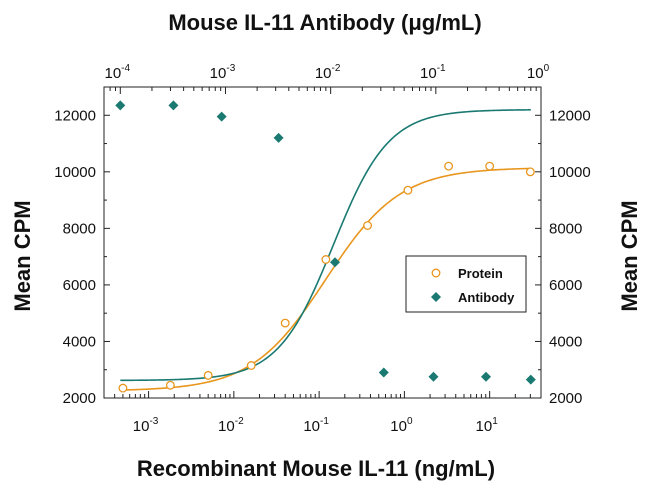  I want to click on legend-label-protein: Protein, so click(480, 273).